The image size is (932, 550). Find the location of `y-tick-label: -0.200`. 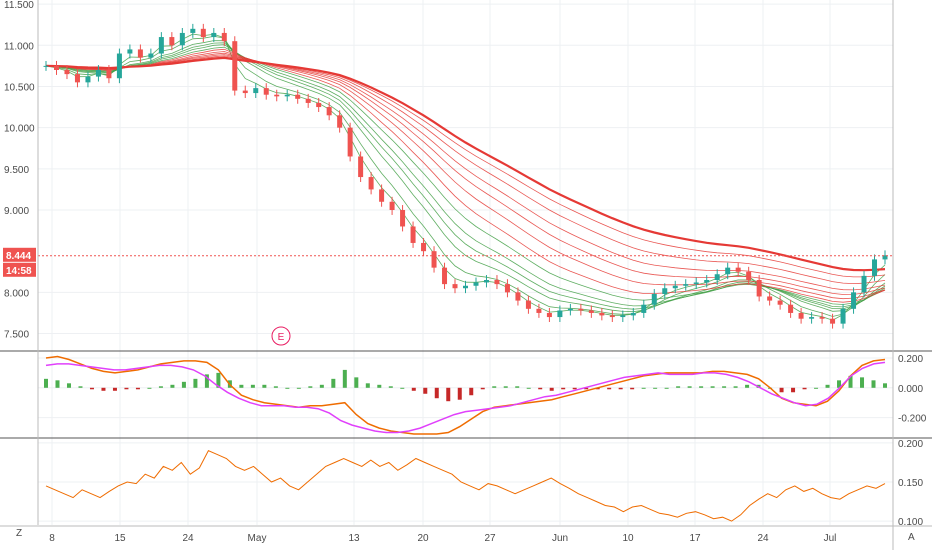

y-tick-label: -0.200 is located at coordinates (912, 419).